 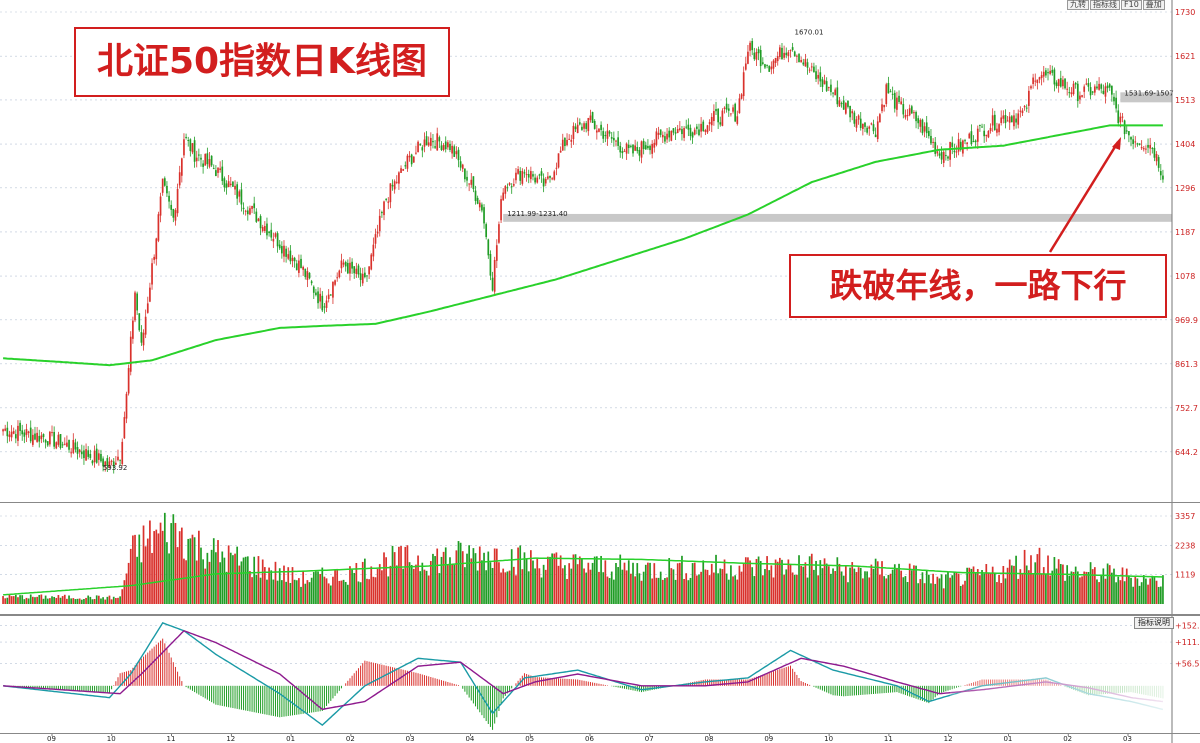 What do you see at coordinates (1078, 5) in the screenshot?
I see `toolbar-button: 九转` at bounding box center [1078, 5].